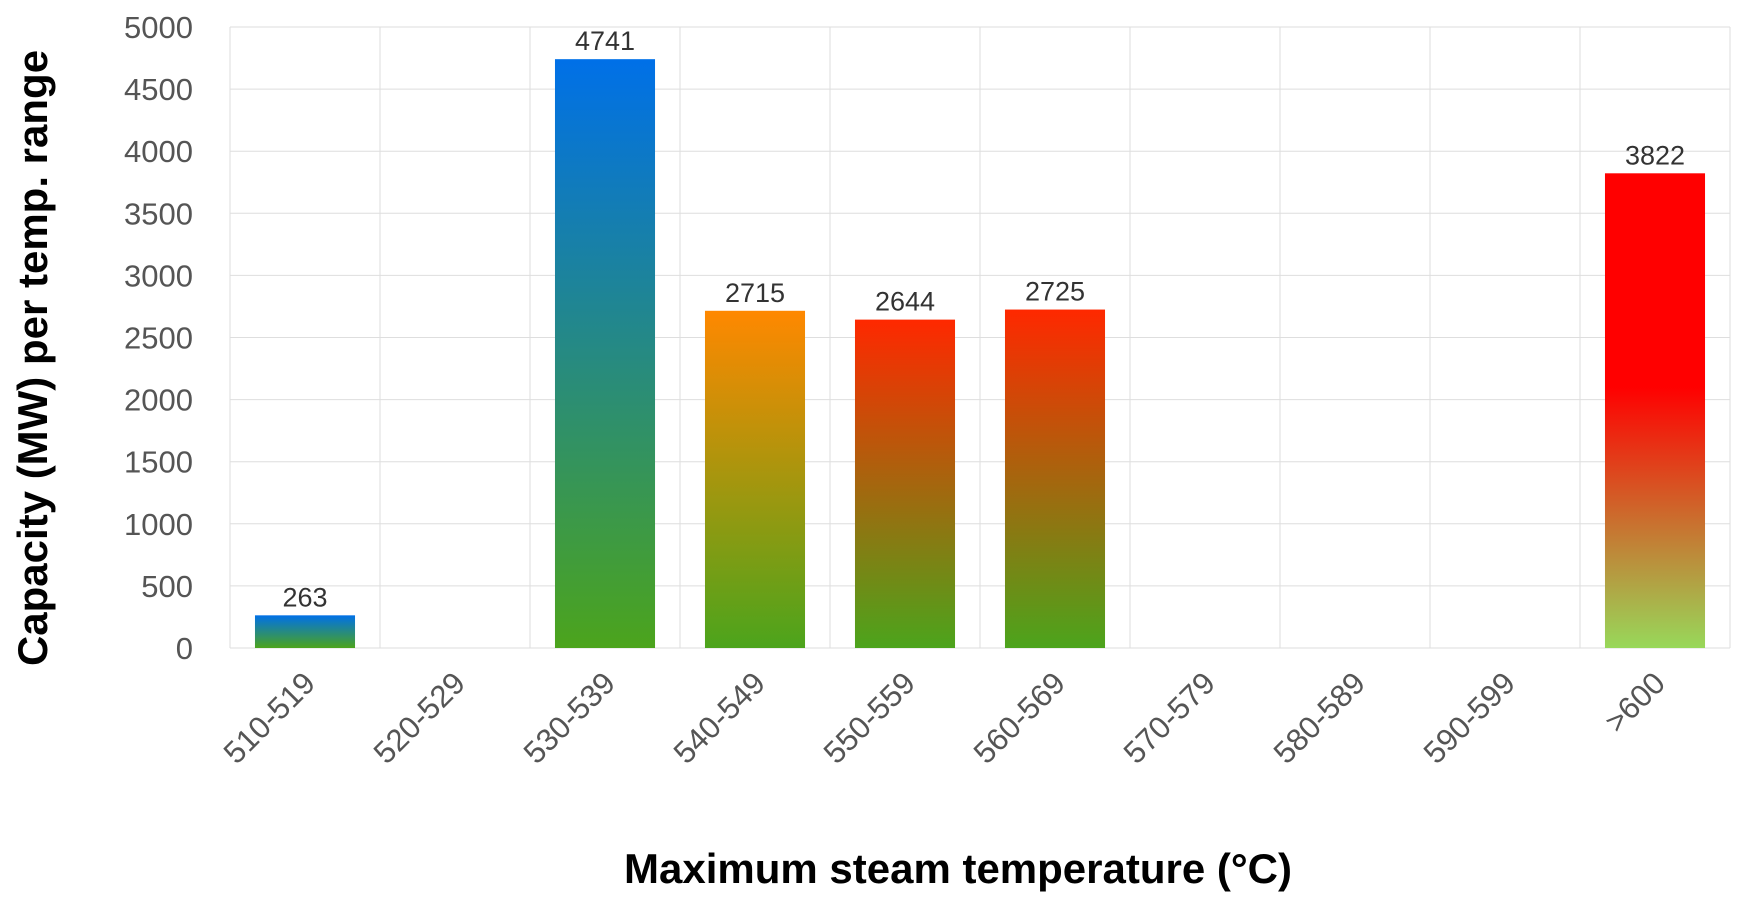 This screenshot has width=1739, height=904. Describe the element at coordinates (269, 717) in the screenshot. I see `x-tick-label: 510-519` at that location.